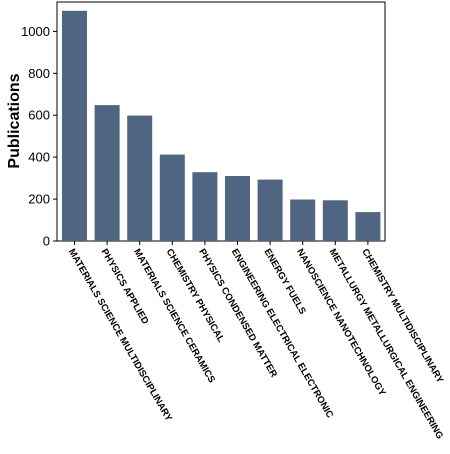 This screenshot has width=450, height=454. I want to click on y-axis-title: Publications, so click(14, 120).